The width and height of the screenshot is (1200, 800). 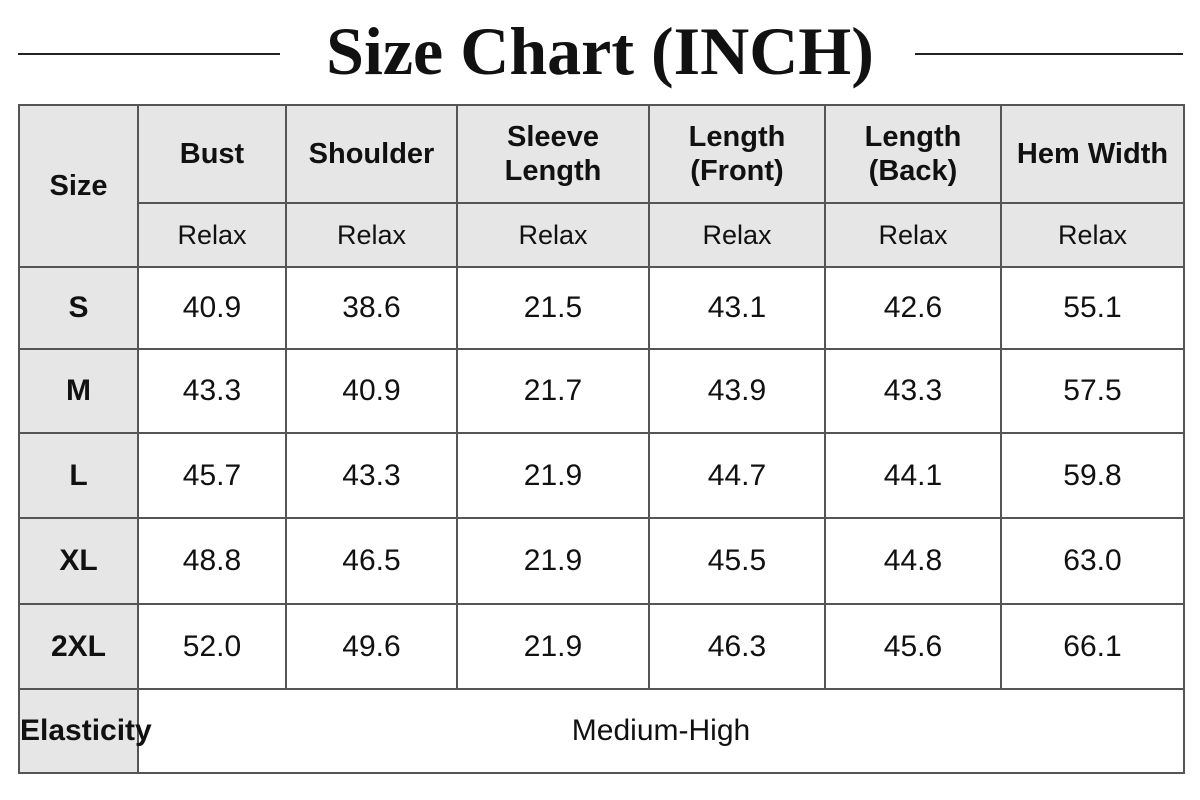 What do you see at coordinates (78, 475) in the screenshot?
I see `size-cell: L` at bounding box center [78, 475].